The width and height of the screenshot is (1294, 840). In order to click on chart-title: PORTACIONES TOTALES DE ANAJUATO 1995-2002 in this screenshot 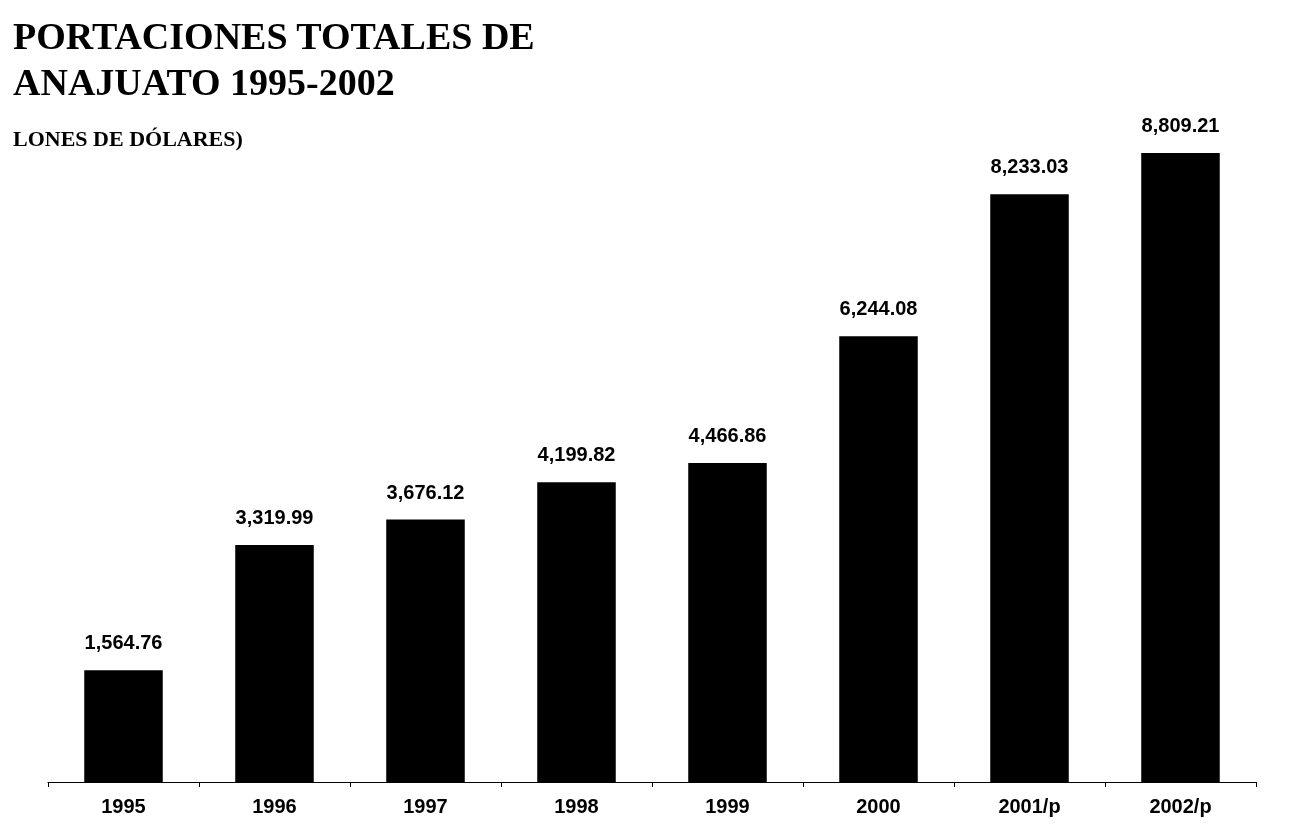, I will do `click(274, 59)`.